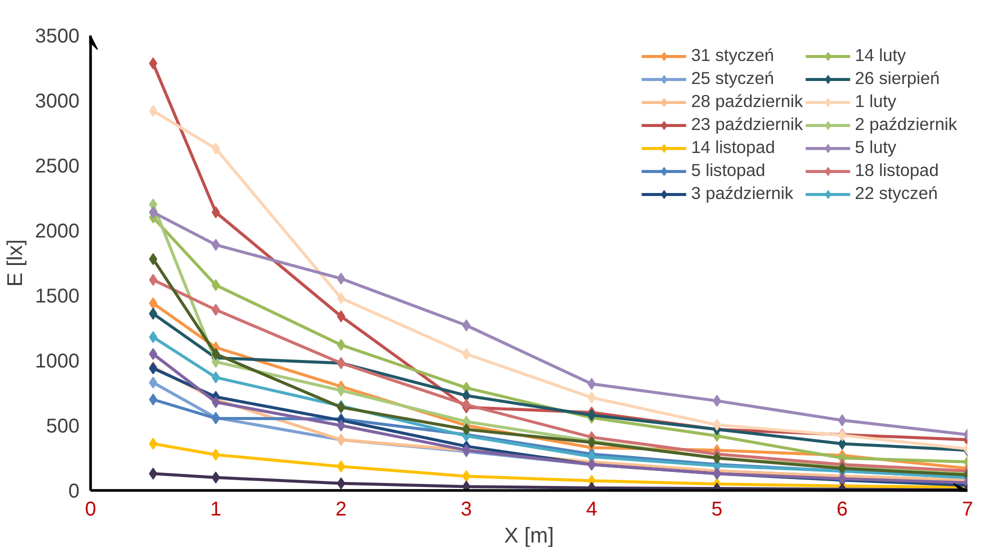 This screenshot has width=982, height=550. Describe the element at coordinates (896, 193) in the screenshot. I see `legend-label: 22 styczeń` at that location.